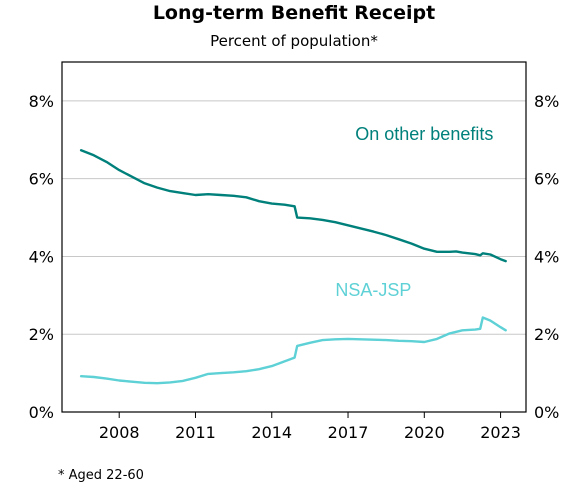 The width and height of the screenshot is (588, 488). I want to click on x-tick-2: 2014, so click(271, 432).